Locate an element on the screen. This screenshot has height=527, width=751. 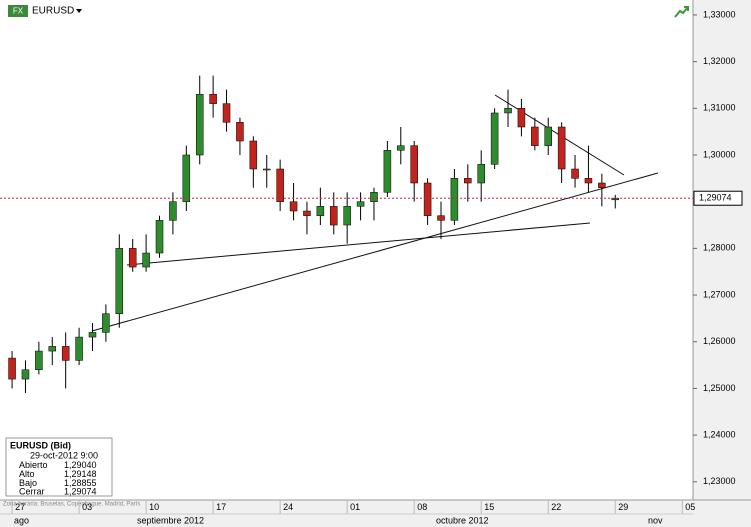
info-title: EURUSD (Bid) is located at coordinates (40, 445).